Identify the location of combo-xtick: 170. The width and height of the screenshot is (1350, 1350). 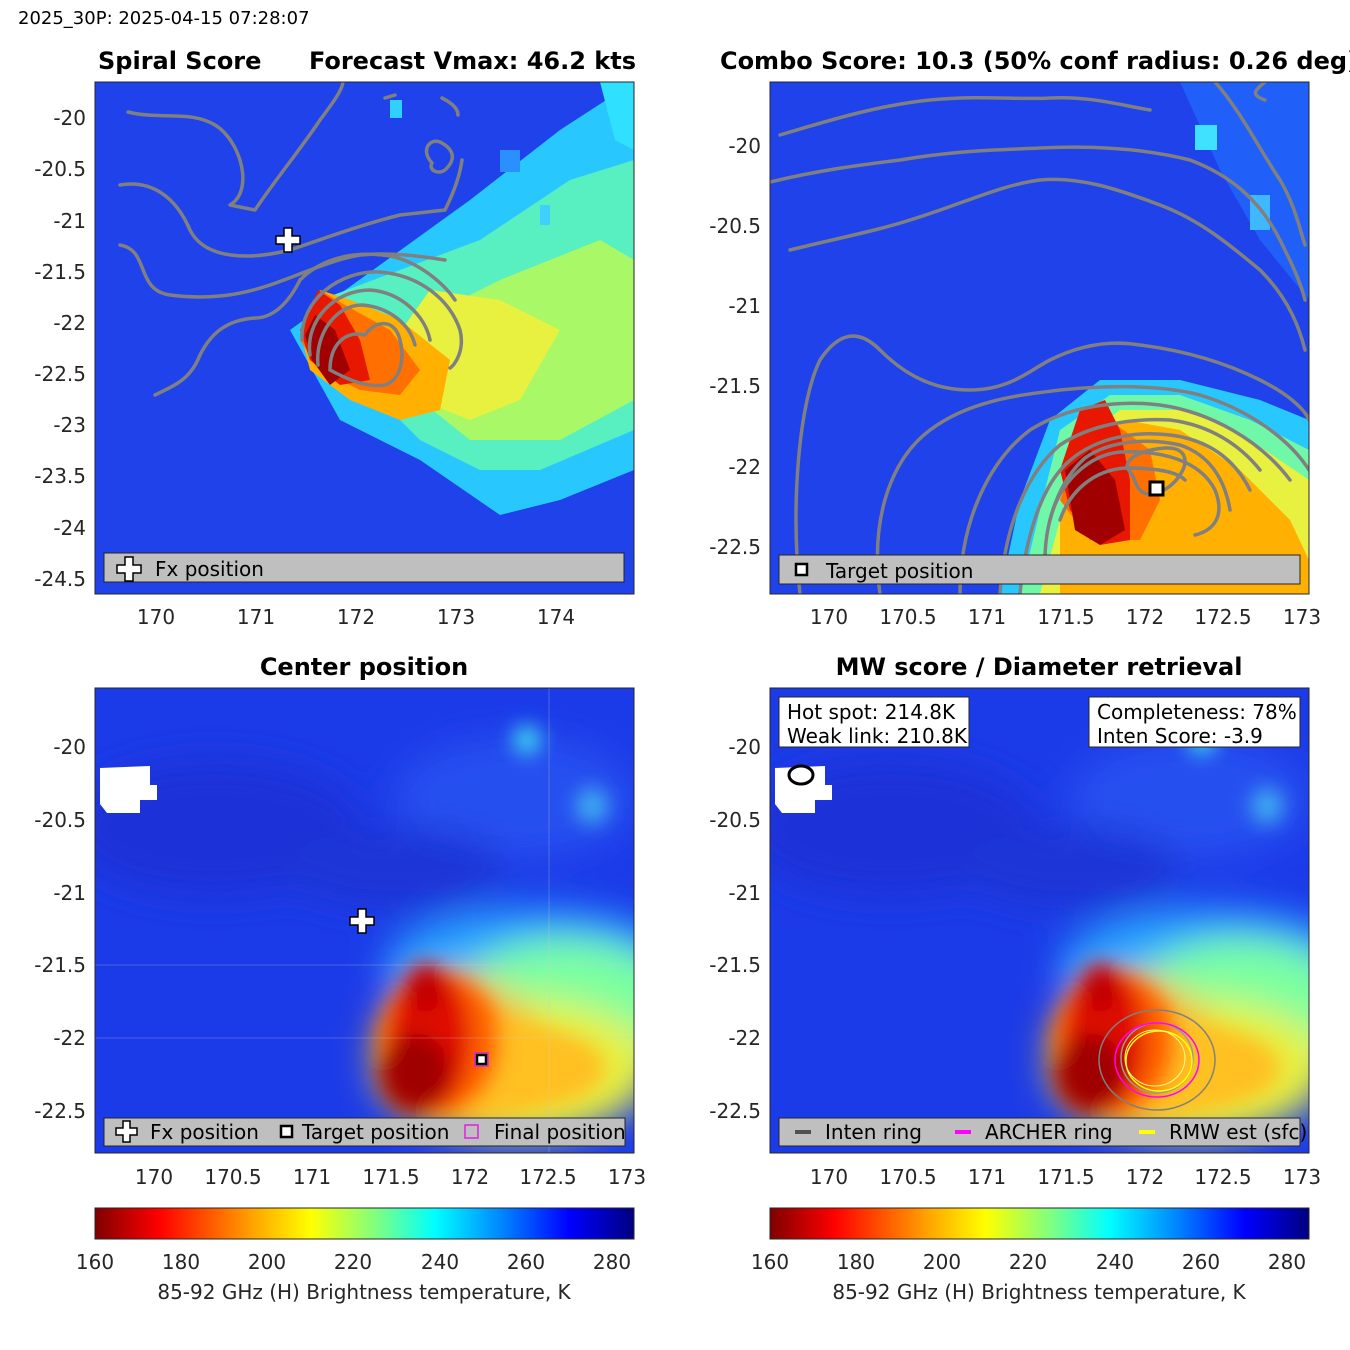
(829, 617).